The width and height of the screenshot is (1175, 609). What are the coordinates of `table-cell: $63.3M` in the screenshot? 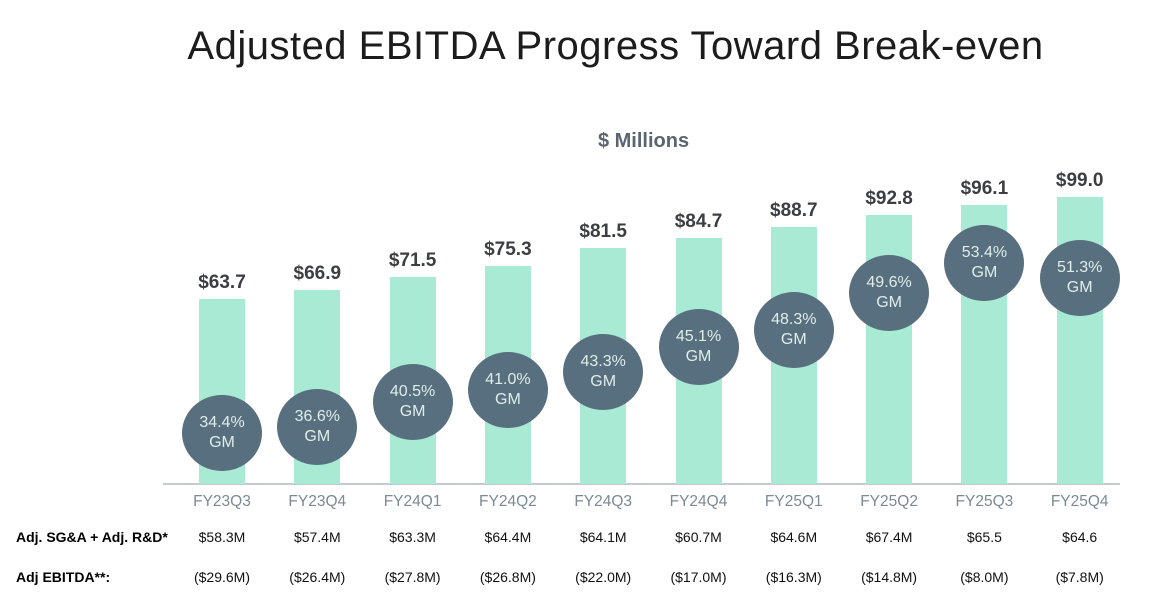 It's located at (412, 537).